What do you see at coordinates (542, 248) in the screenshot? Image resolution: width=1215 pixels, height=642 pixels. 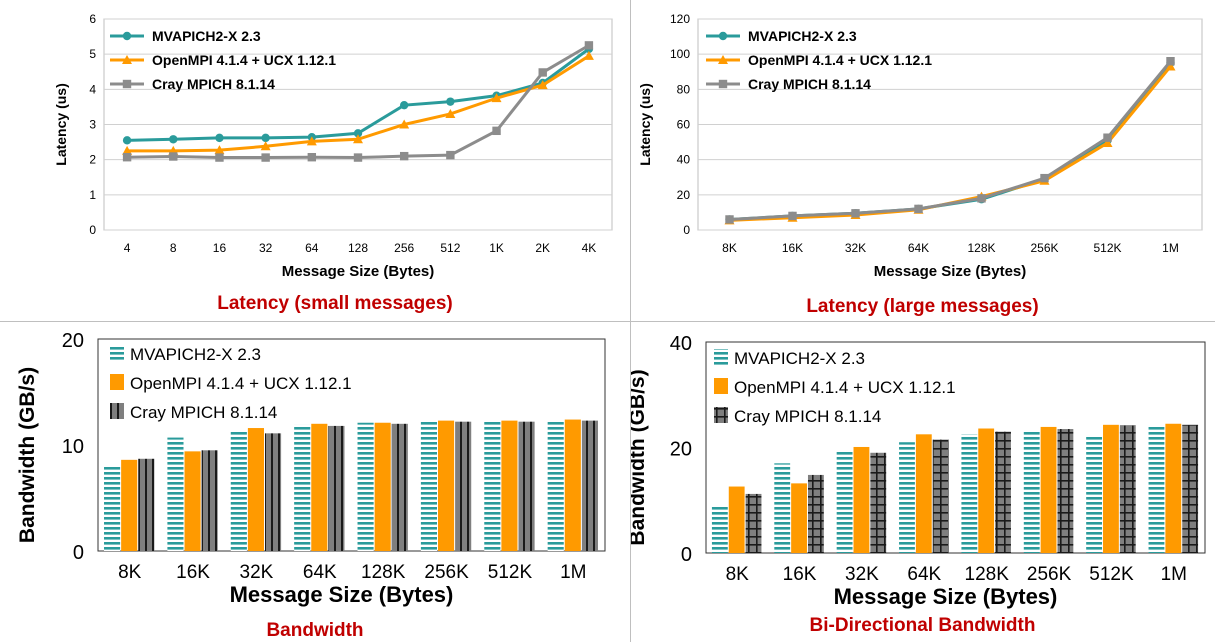 I see `x-tick-label: 2K` at bounding box center [542, 248].